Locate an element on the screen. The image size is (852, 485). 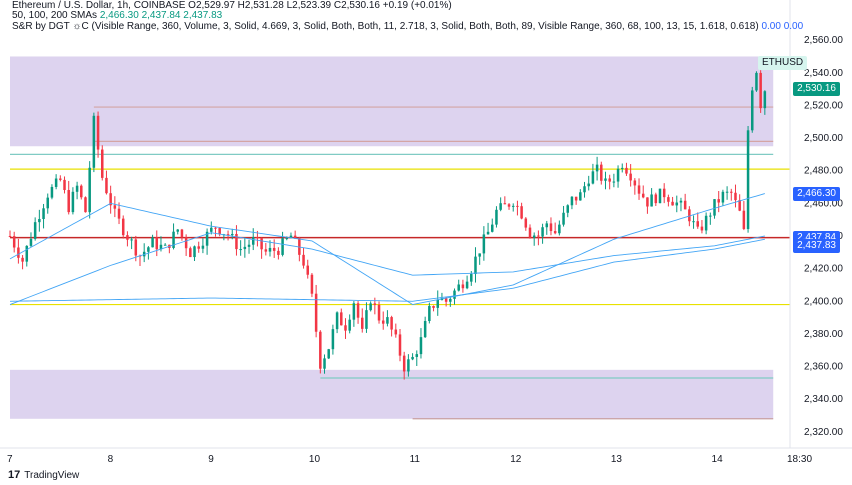
legend-sma50-value: 2,466.30 is located at coordinates (119, 15).